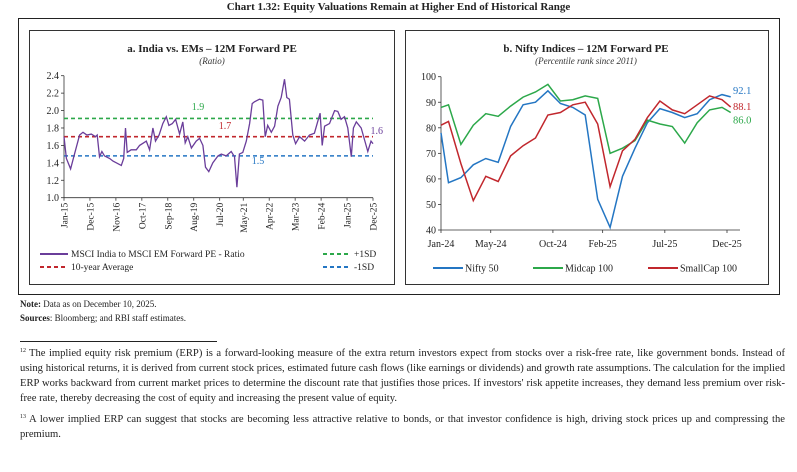  What do you see at coordinates (589, 269) in the screenshot?
I see `legend-label: Midcap 100` at bounding box center [589, 269].